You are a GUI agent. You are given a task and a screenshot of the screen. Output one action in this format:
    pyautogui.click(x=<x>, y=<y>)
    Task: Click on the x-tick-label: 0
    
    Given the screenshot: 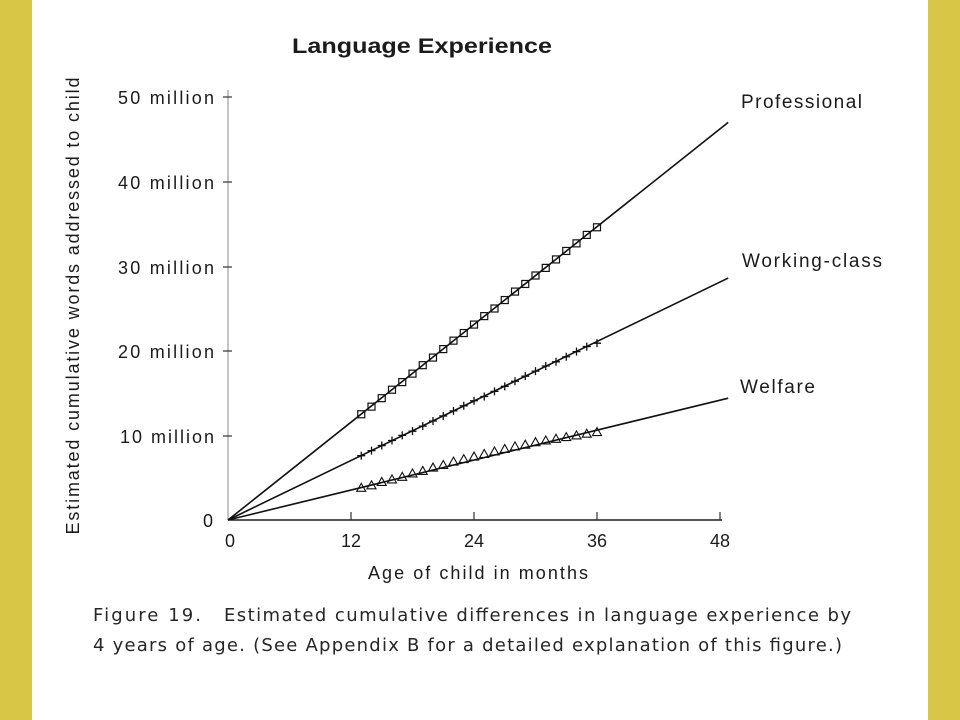 What is the action you would take?
    pyautogui.click(x=230, y=541)
    